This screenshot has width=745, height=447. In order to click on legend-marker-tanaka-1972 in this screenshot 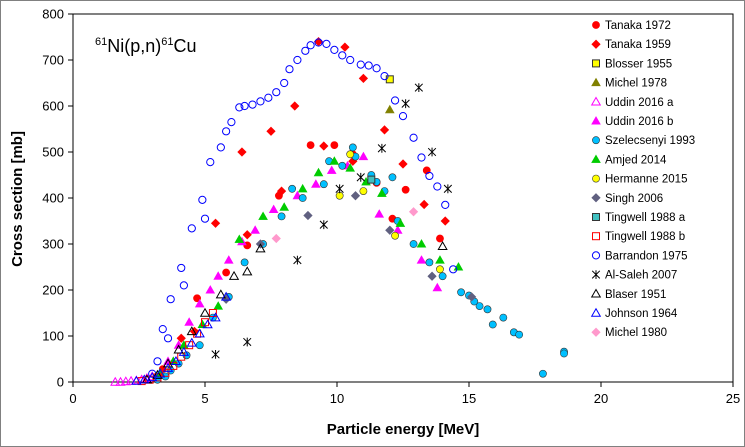, I will do `click(596, 25)`.